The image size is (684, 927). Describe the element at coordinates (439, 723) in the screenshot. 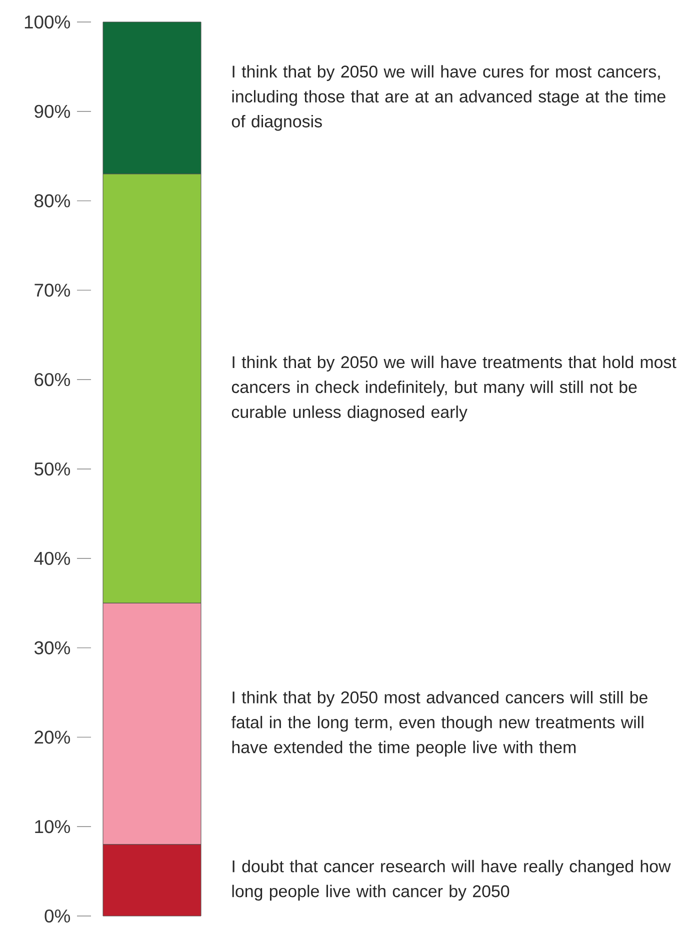

I see `series-label: I think that by 2050 most advanced cancers will still be fatal in the long term, even though new treatments will have extended the time people live with them` at that location.